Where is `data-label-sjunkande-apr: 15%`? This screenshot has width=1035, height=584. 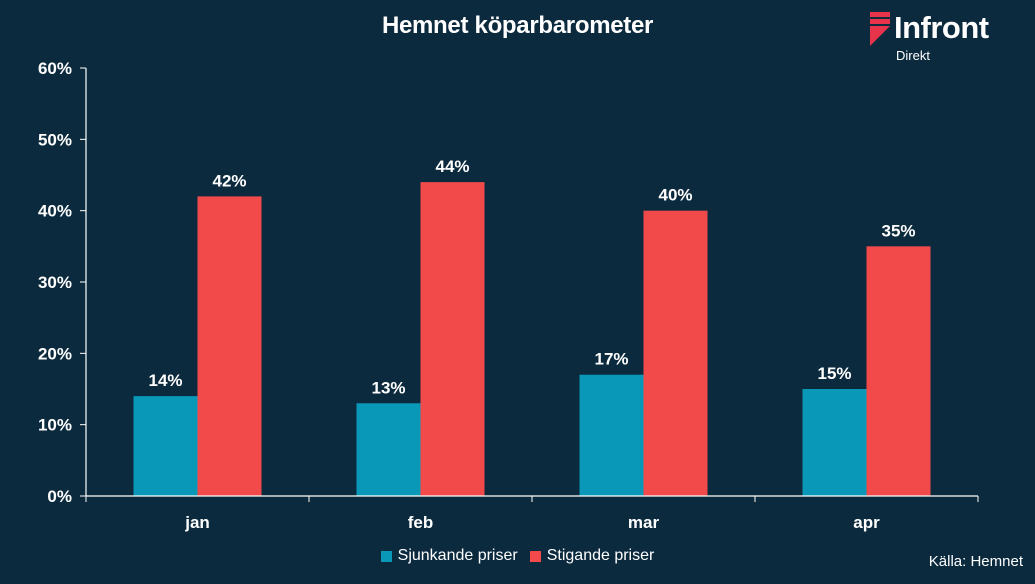 data-label-sjunkande-apr: 15% is located at coordinates (834, 373).